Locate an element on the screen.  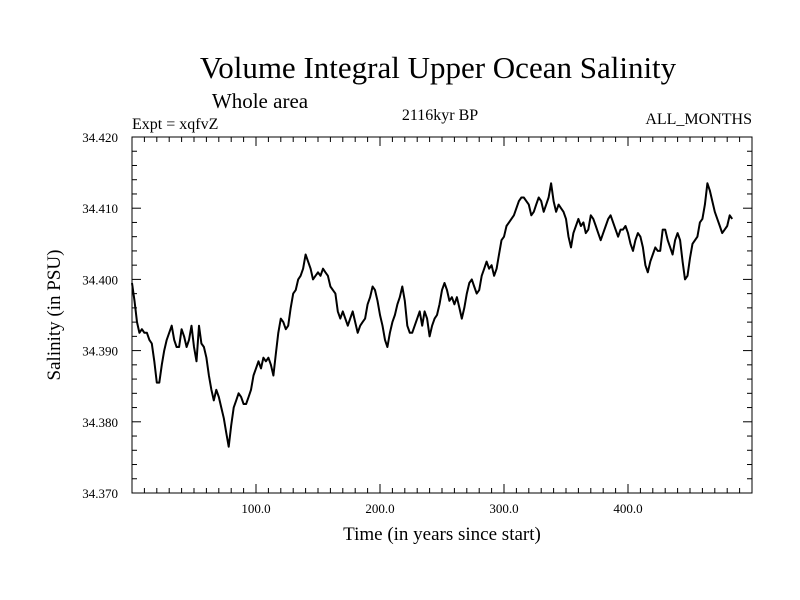
x-tick-label: 200.0 is located at coordinates (379, 508).